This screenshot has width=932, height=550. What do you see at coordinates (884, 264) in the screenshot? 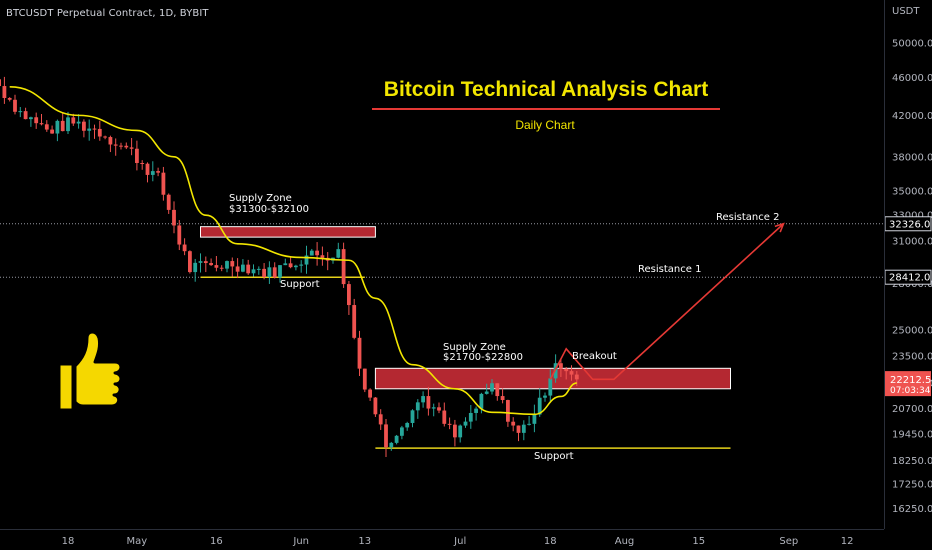
I see `price-axis-divider` at bounding box center [884, 264].